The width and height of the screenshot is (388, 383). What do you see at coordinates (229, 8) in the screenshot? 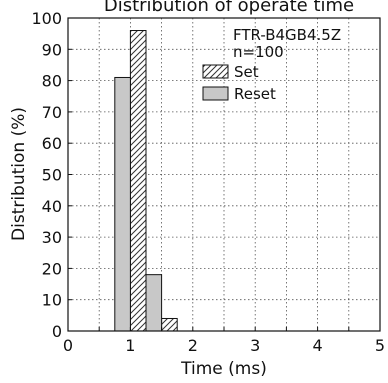
I see `chart-title: Distribution of operate time` at bounding box center [229, 8].